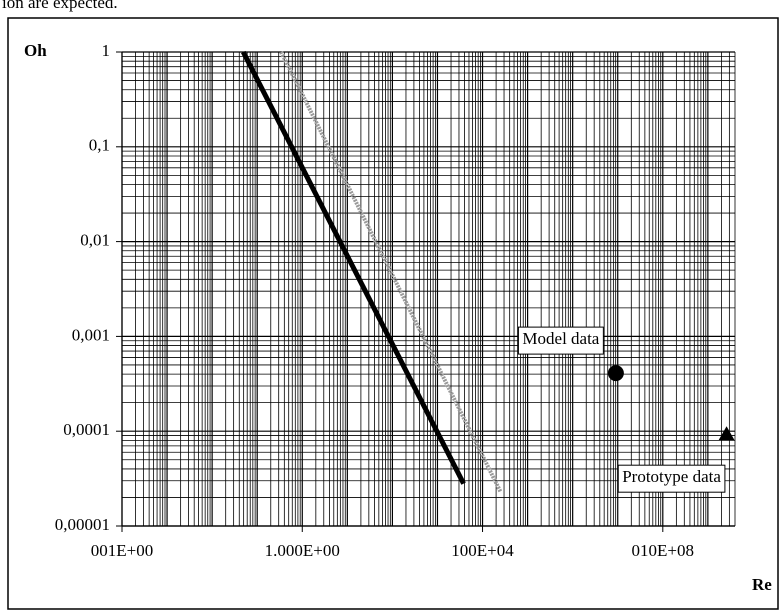 The height and width of the screenshot is (611, 781). Describe the element at coordinates (95, 240) in the screenshot. I see `y-tick-label: 0,01` at that location.